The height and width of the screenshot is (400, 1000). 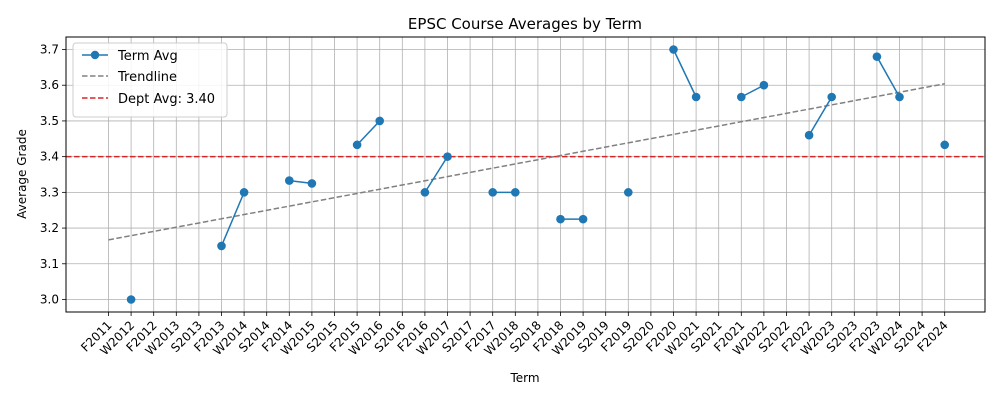 I want to click on y-tick-label: 3.3, so click(x=49, y=192).